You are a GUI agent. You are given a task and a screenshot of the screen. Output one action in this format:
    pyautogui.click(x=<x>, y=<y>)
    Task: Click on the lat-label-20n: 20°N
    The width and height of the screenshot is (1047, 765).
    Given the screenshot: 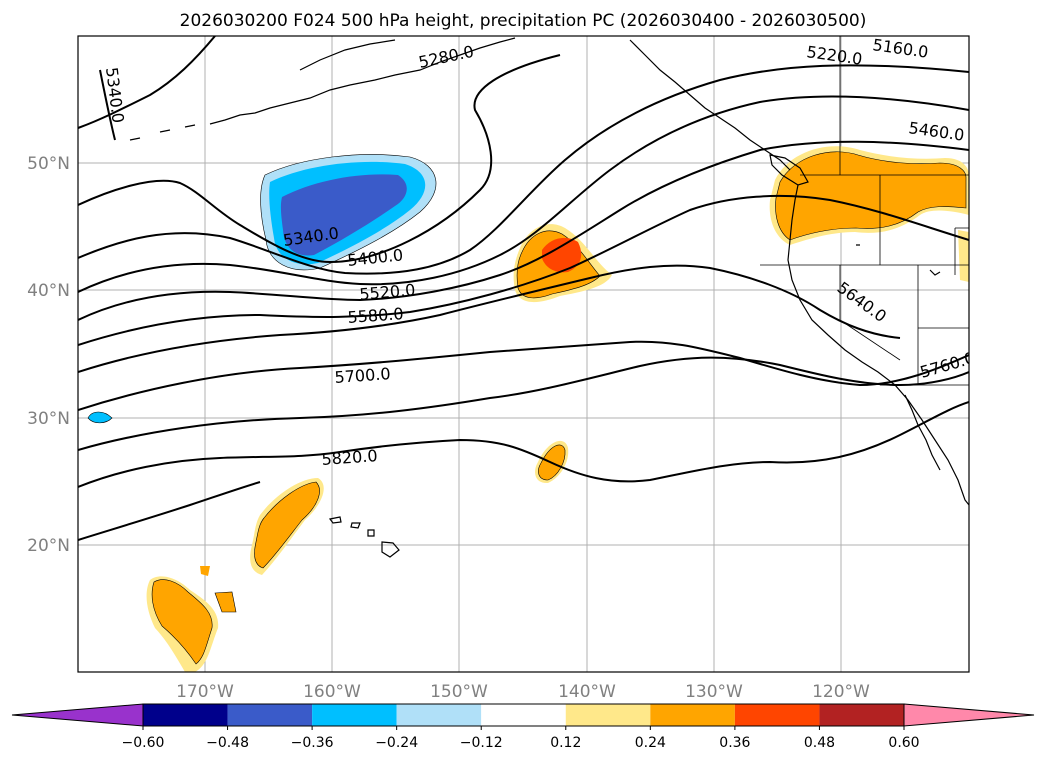 What is the action you would take?
    pyautogui.click(x=48, y=546)
    